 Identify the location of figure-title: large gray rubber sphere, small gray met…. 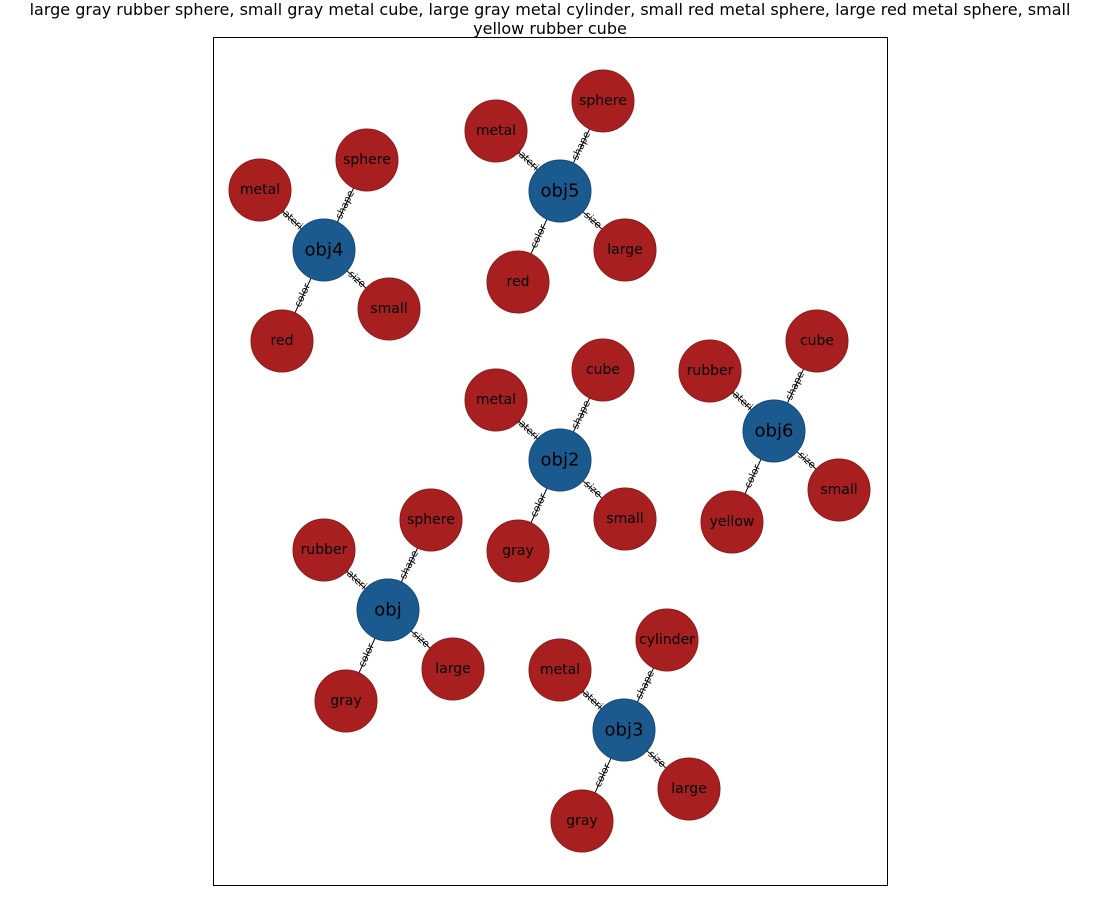
(550, 19).